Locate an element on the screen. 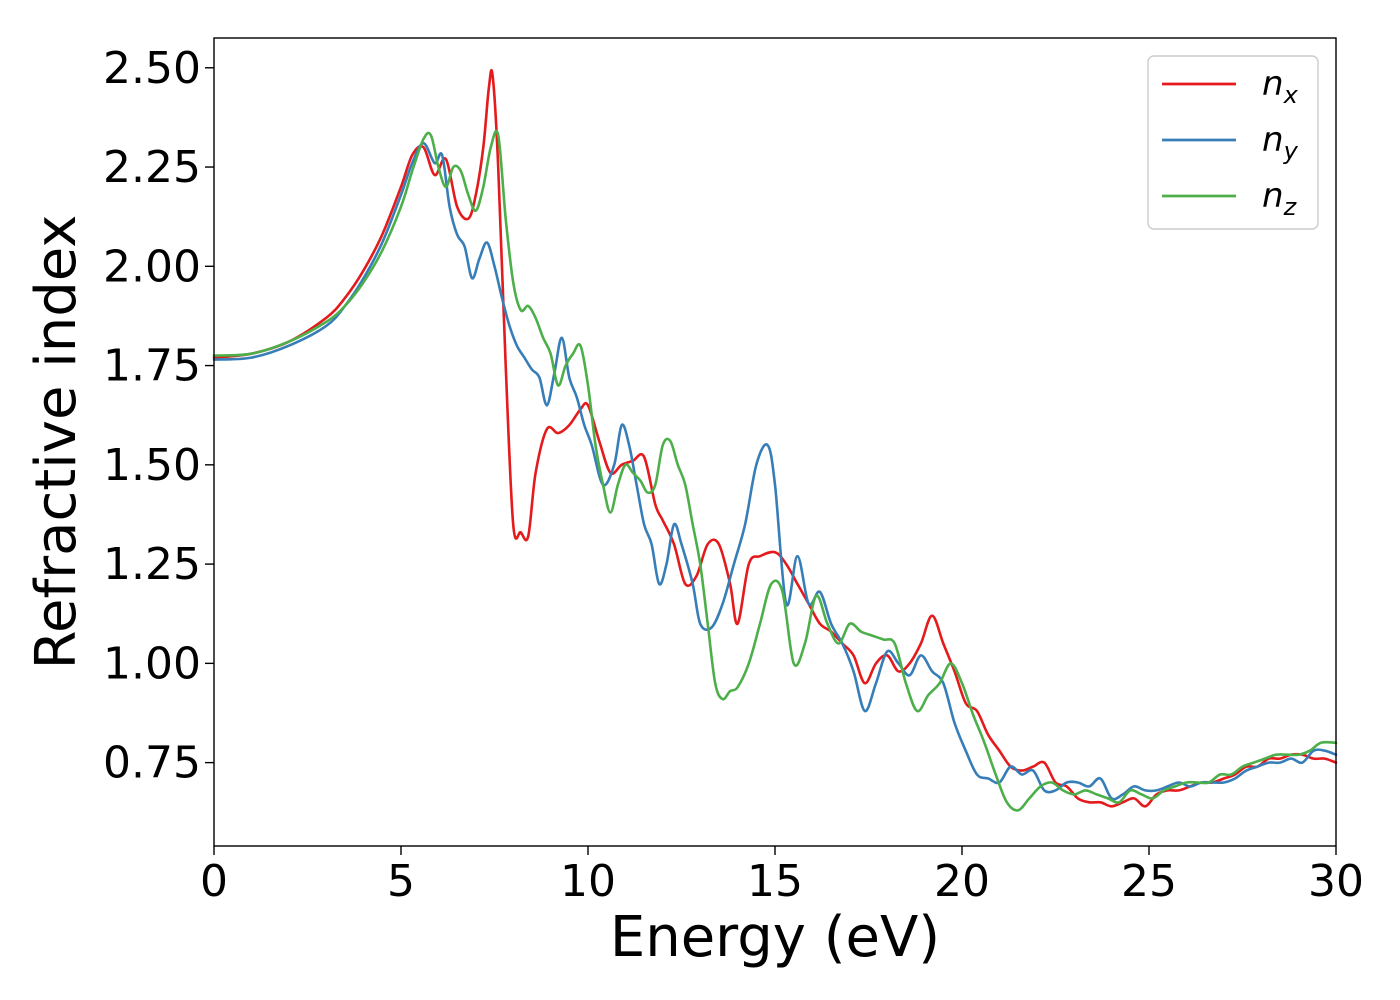  x-axis-label: Energy (eV) is located at coordinates (775, 937).